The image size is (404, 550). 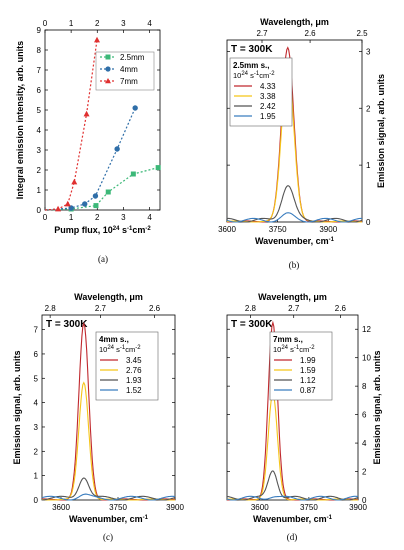 What do you see at coordinates (364, 386) in the screenshot?
I see `y-tick-label-d: 8` at bounding box center [364, 386].